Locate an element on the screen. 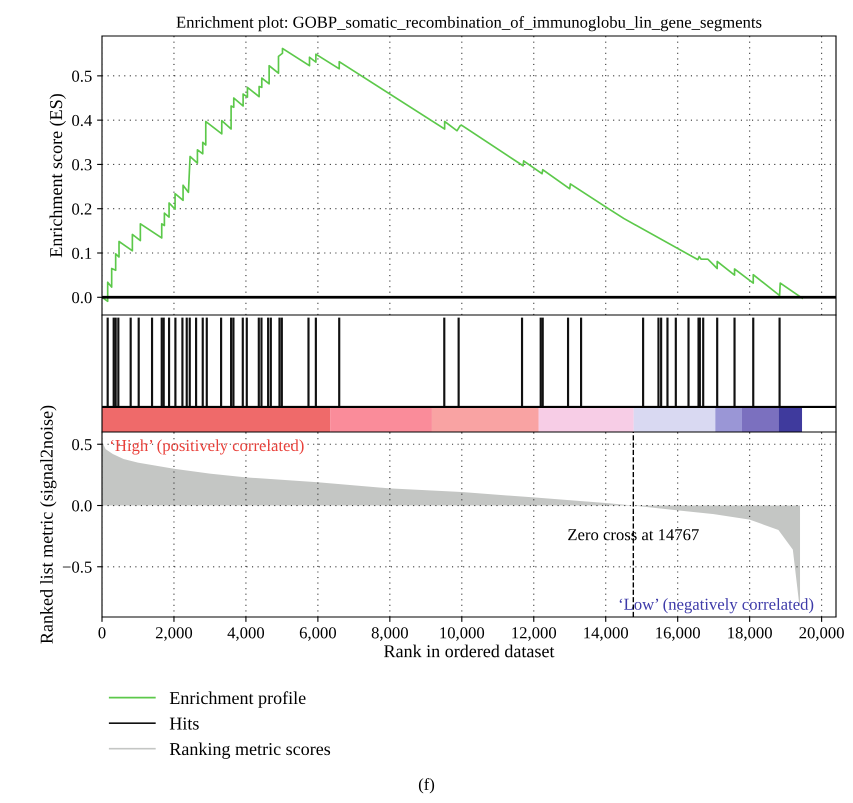  y-tick-label: 0.2 is located at coordinates (82, 209).